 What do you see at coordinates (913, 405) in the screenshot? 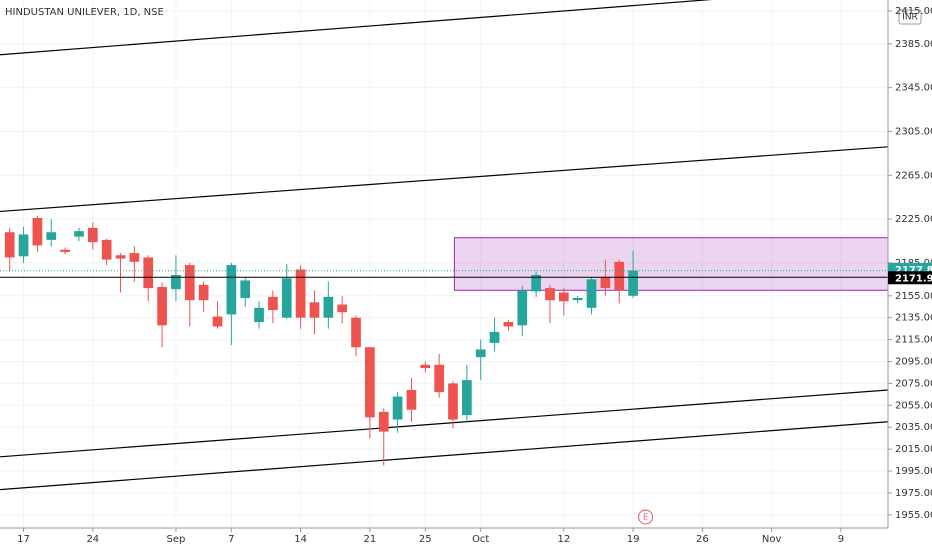
I see `y-tick-label: 2055.00` at bounding box center [913, 405].